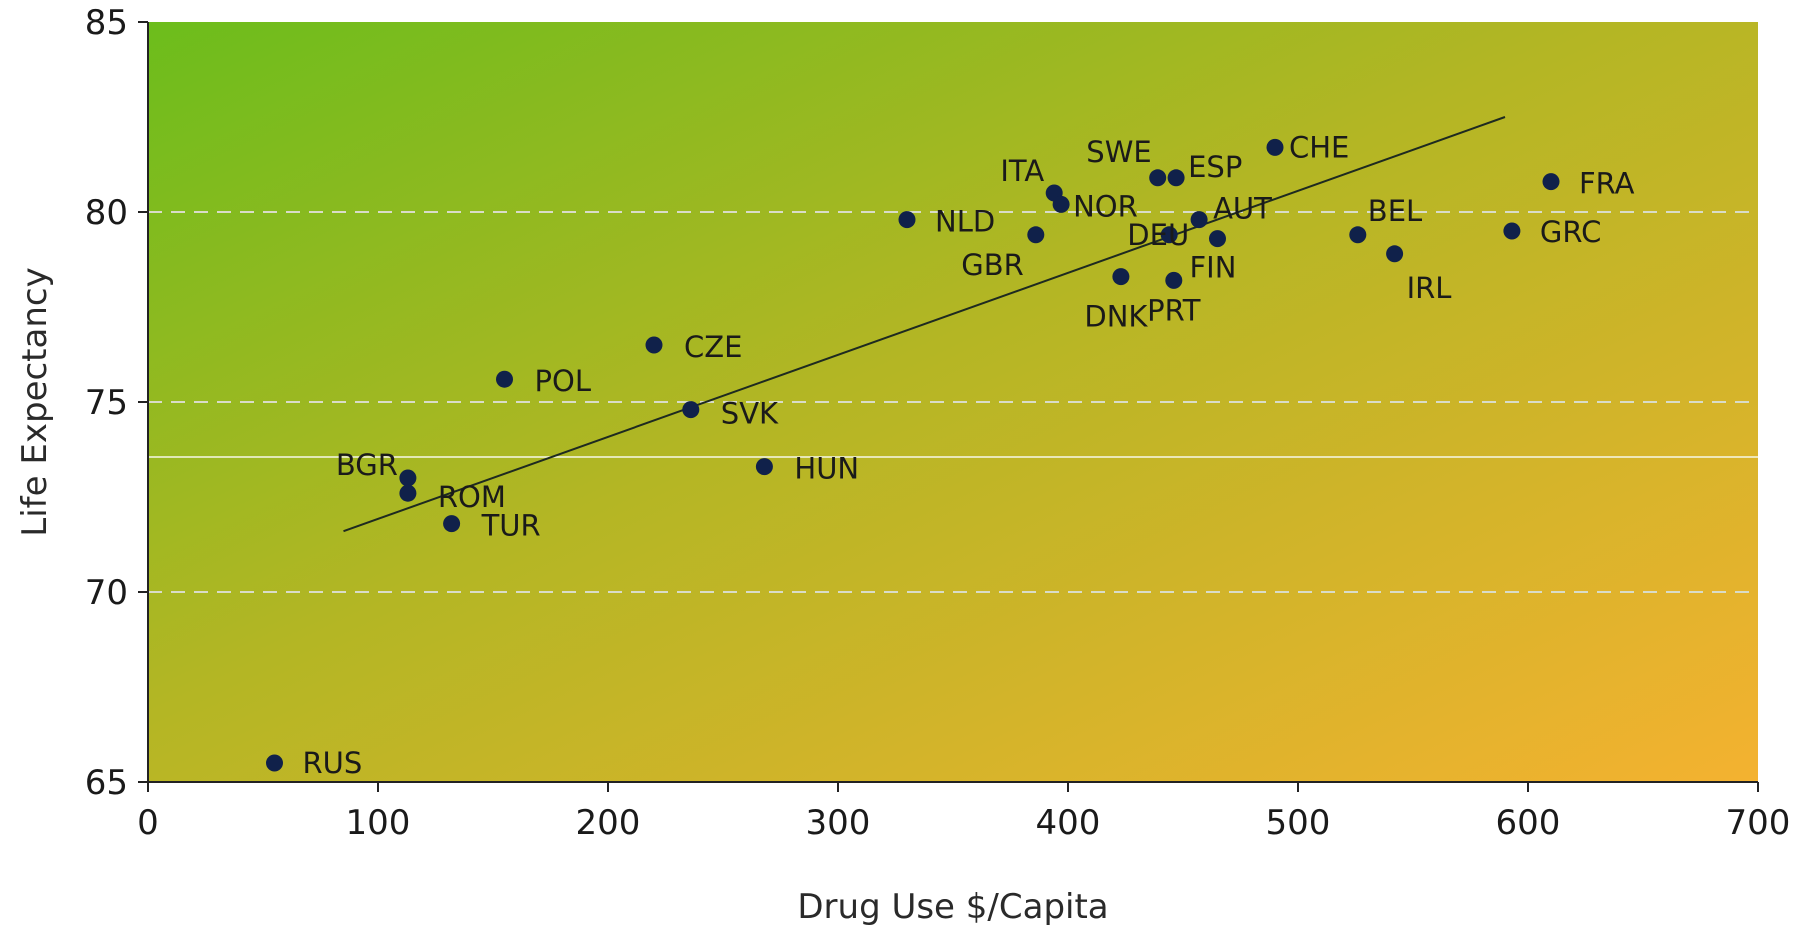  Describe the element at coordinates (511, 526) in the screenshot. I see `point-label-tur: TUR` at that location.